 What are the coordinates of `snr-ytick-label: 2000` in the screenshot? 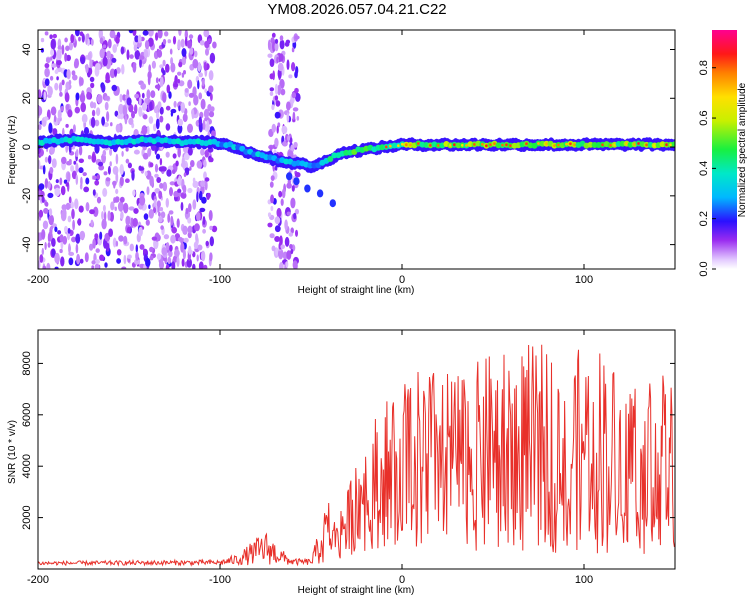 It's located at (27, 517).